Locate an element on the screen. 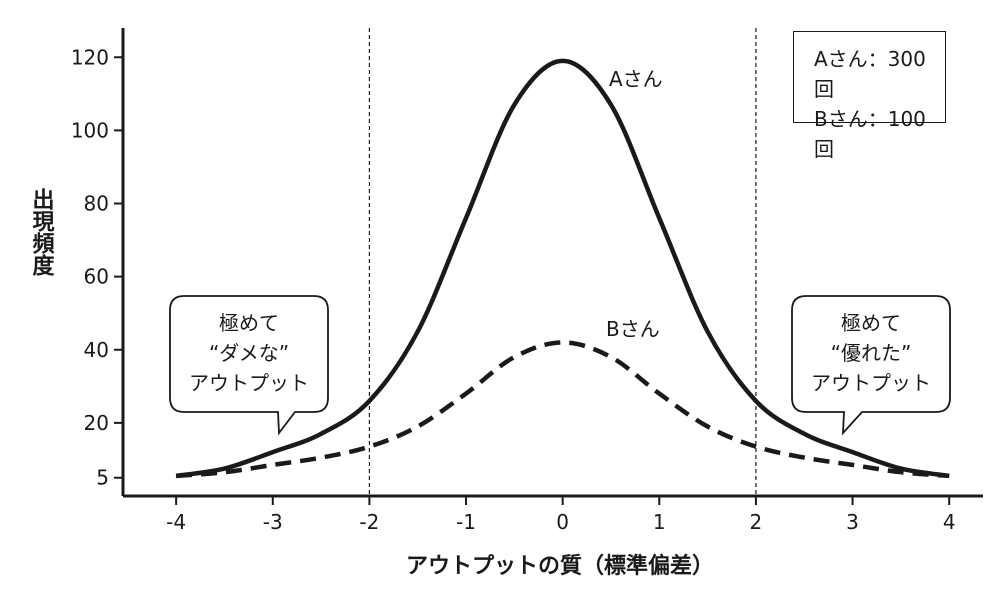 The height and width of the screenshot is (601, 1001). bubble-left-line-3: アウトプット is located at coordinates (249, 383).